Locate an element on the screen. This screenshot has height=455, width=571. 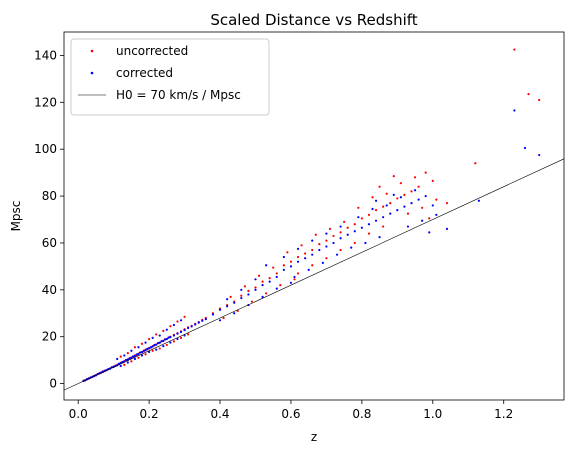
legend-label-corrected: corrected is located at coordinates (144, 73).